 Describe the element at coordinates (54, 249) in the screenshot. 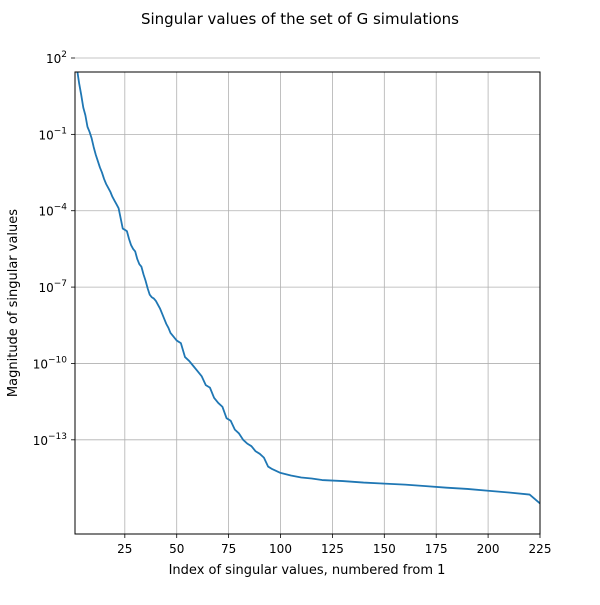

I see `y-axis: 10² 10⁻¹ 10⁻⁴ 10⁻⁷ 10⁻¹⁰ 10⁻¹³` at that location.